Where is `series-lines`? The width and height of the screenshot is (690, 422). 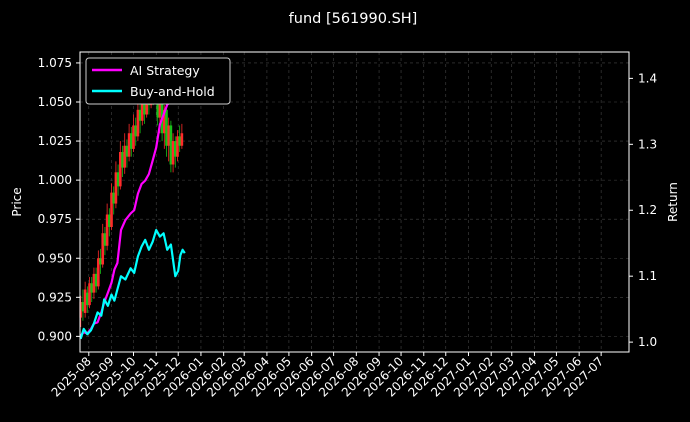 series-lines is located at coordinates (132, 218).